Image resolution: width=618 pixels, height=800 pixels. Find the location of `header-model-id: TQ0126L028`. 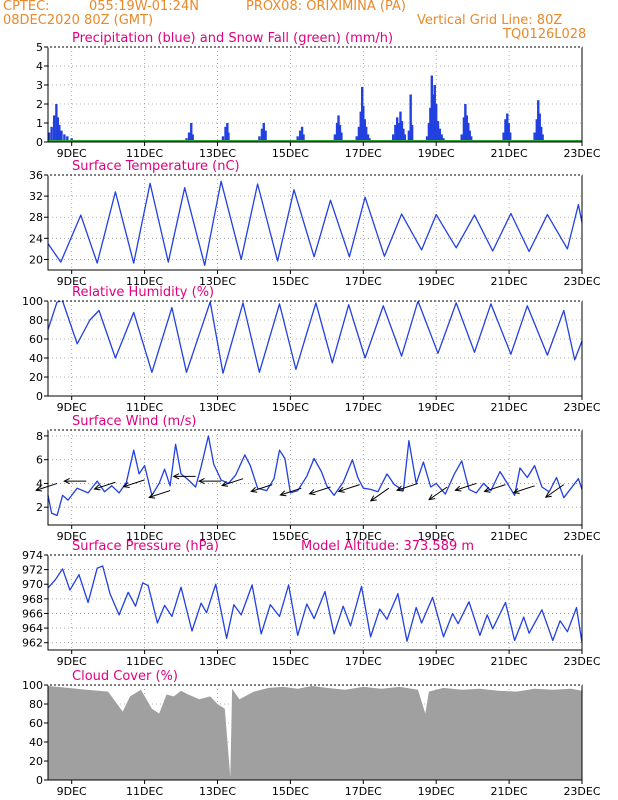

header-model-id: TQ0126L028 is located at coordinates (545, 34).